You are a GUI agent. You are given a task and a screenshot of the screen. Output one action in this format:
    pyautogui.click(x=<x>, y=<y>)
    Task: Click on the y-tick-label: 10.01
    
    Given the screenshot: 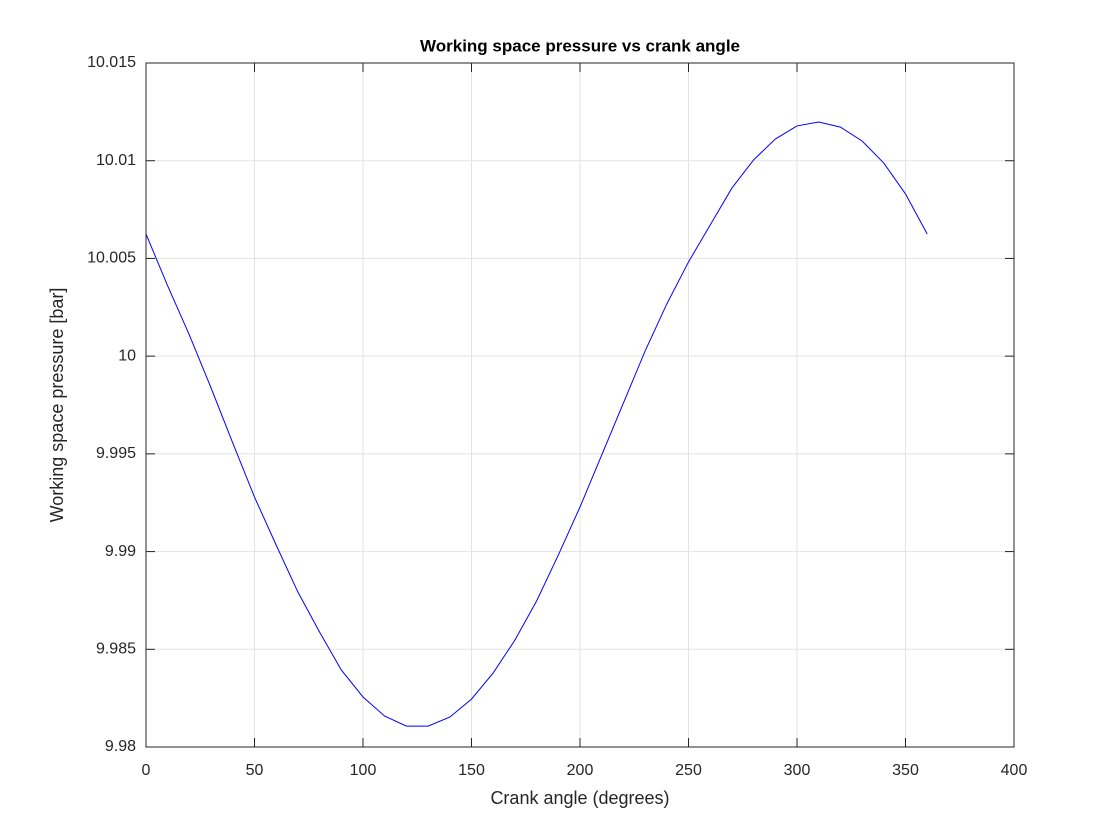 What is the action you would take?
    pyautogui.click(x=116, y=160)
    